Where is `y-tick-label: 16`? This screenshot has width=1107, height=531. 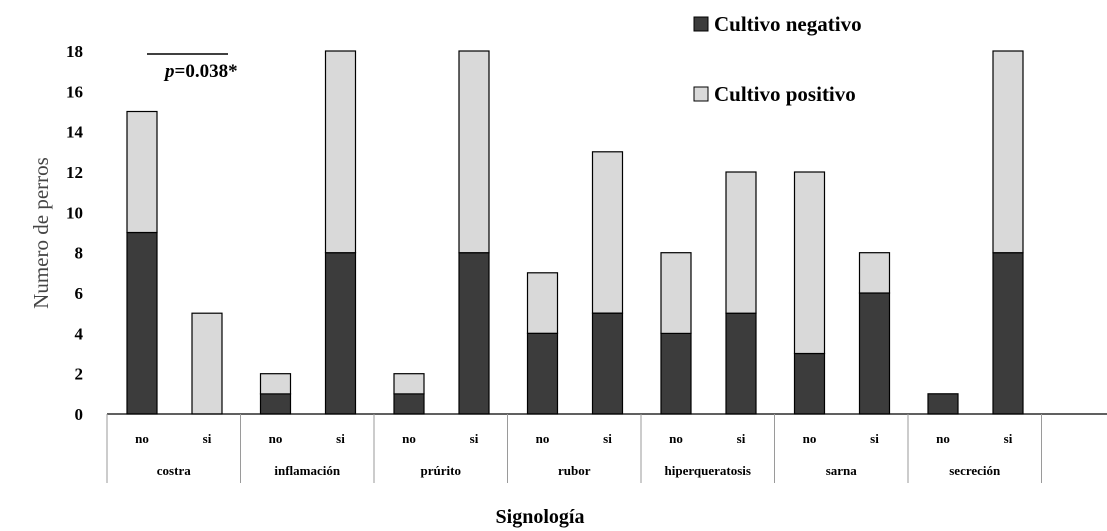
y-tick-label: 16 is located at coordinates (74, 91).